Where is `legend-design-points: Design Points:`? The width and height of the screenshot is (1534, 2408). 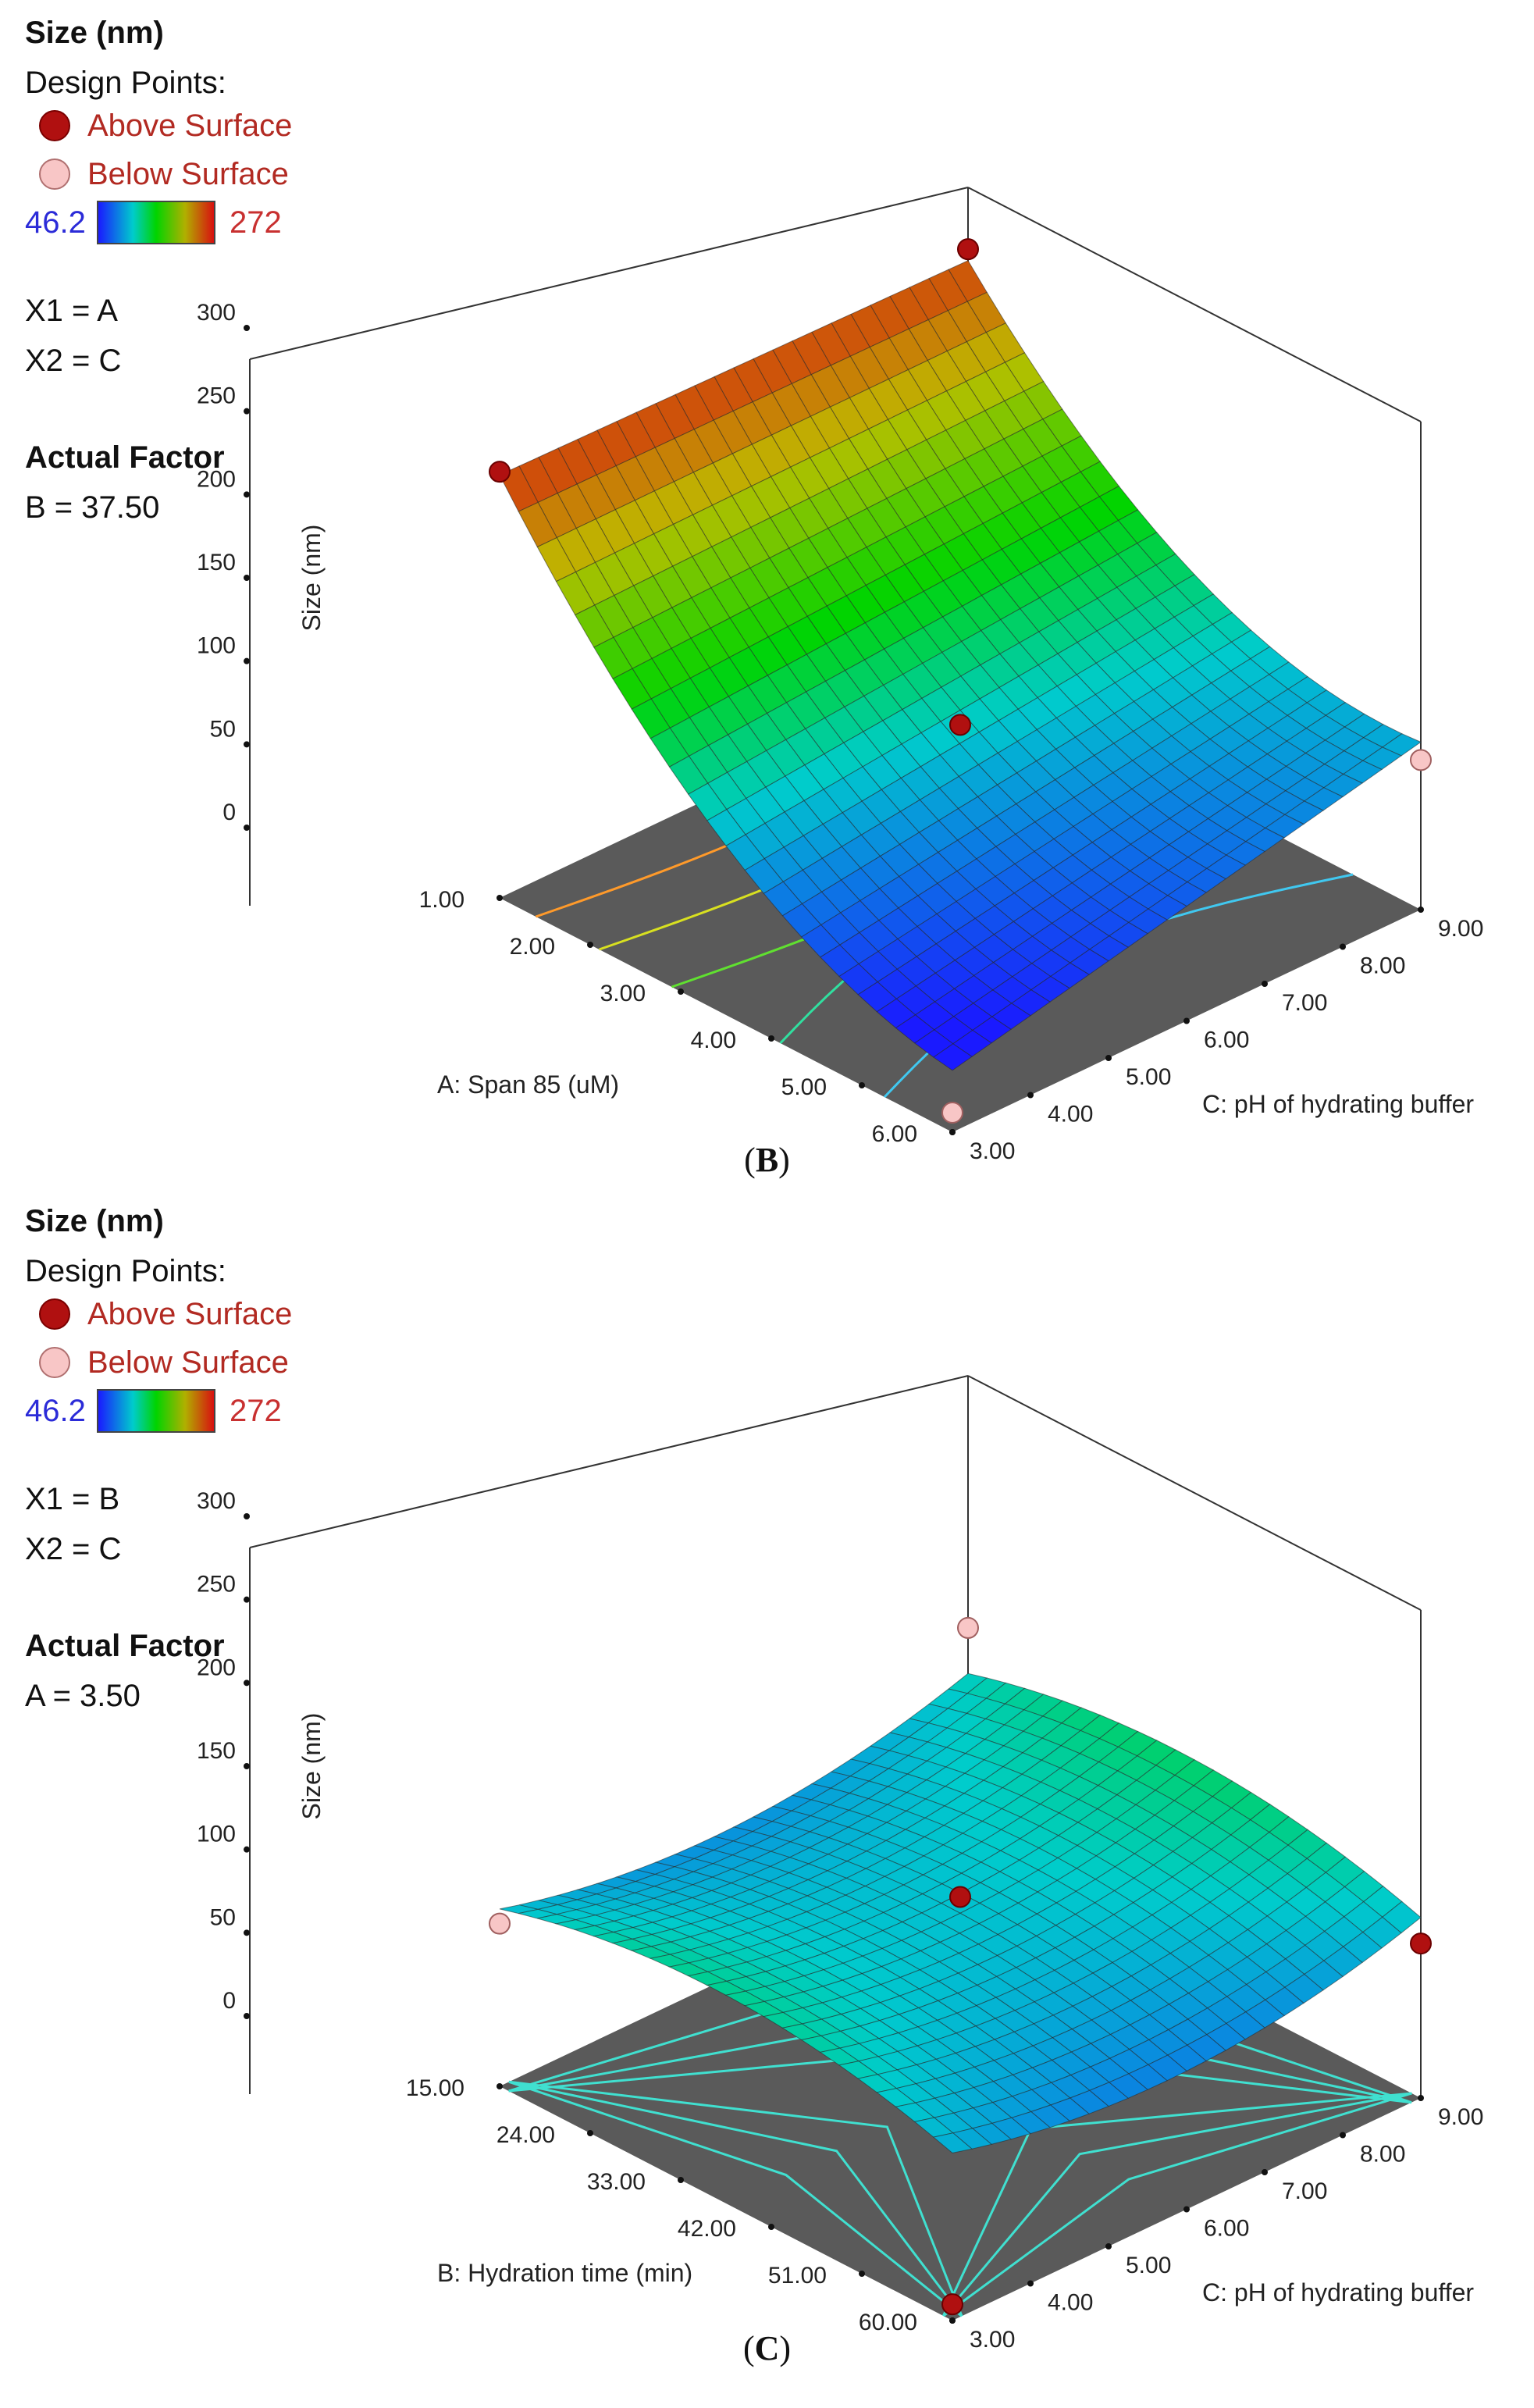 legend-design-points: Design Points: is located at coordinates (125, 83).